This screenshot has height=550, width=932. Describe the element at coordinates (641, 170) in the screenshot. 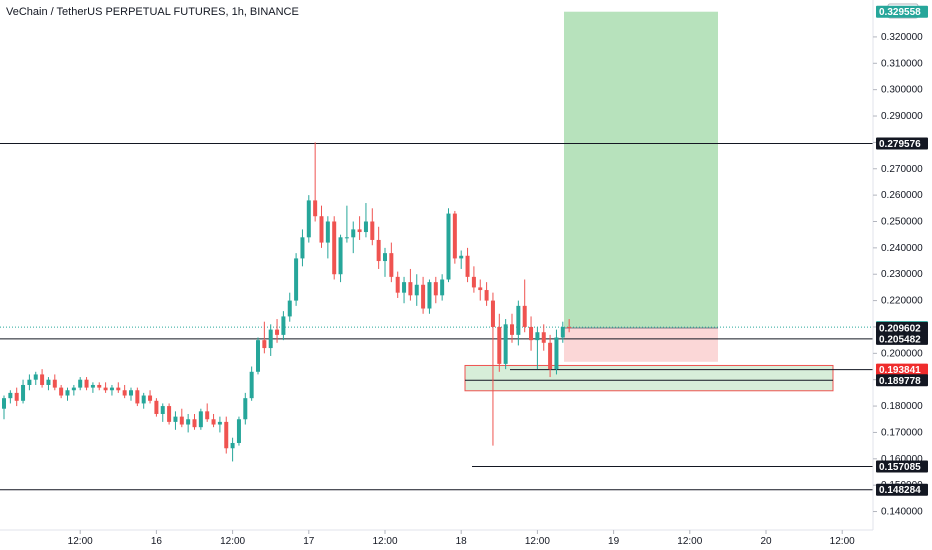

I see `profit-zone` at that location.